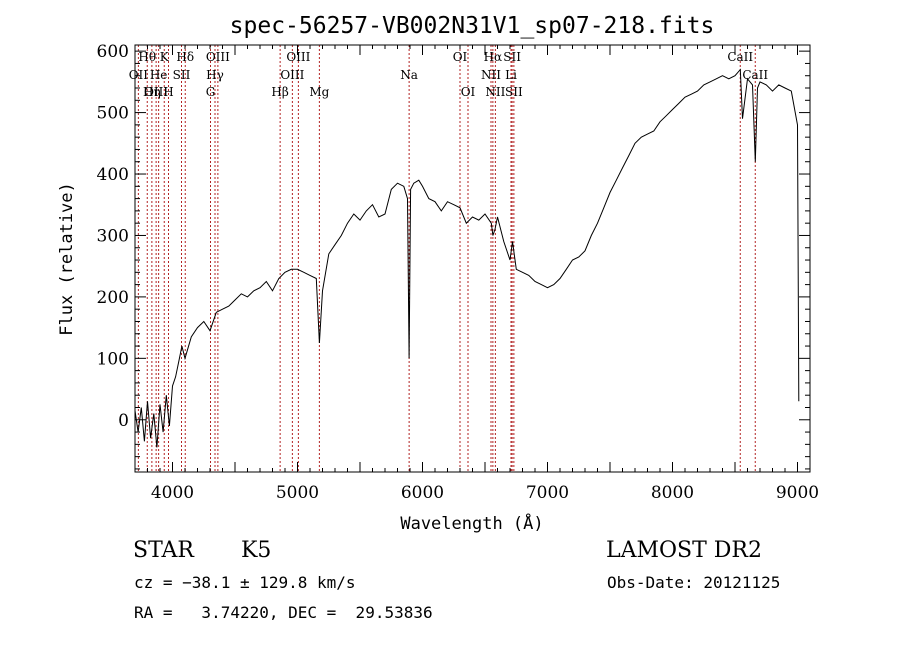  Describe the element at coordinates (163, 550) in the screenshot. I see `object-class: STAR` at that location.